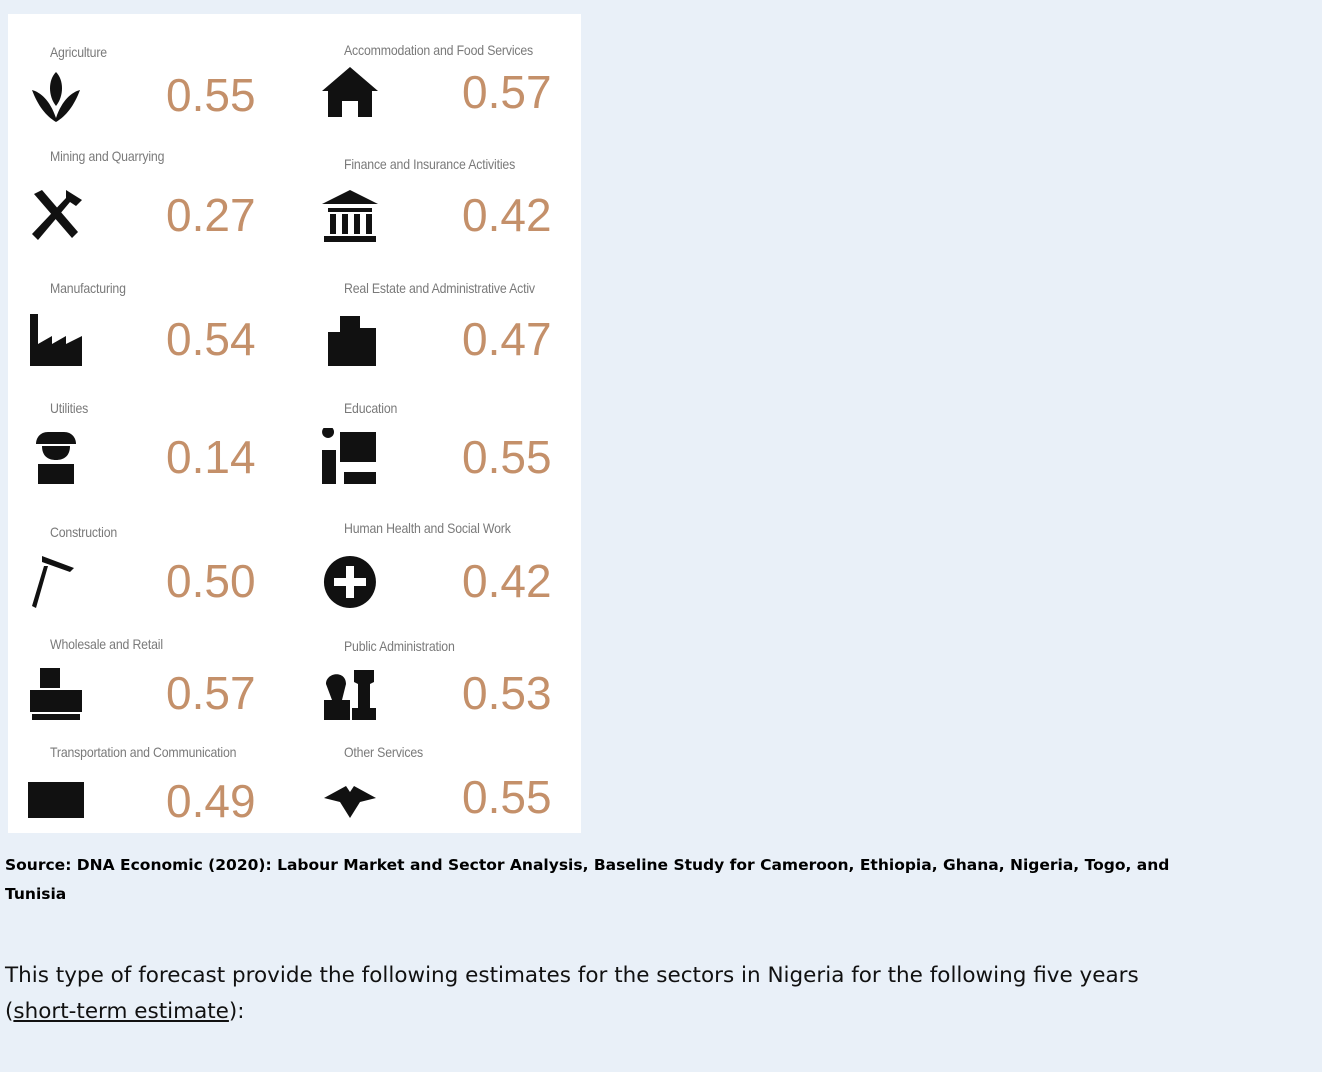 The image size is (1322, 1072). Describe the element at coordinates (211, 215) in the screenshot. I see `sector-value: 0.27` at that location.